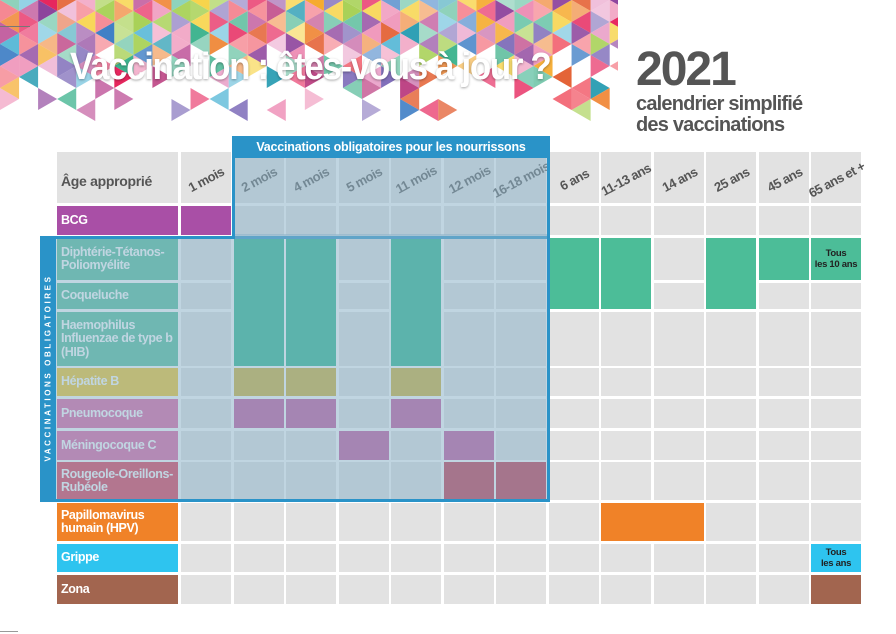 Image resolution: width=896 pixels, height=634 pixels. What do you see at coordinates (90, 381) in the screenshot?
I see `vaccine-name: Hépatite B` at bounding box center [90, 381].